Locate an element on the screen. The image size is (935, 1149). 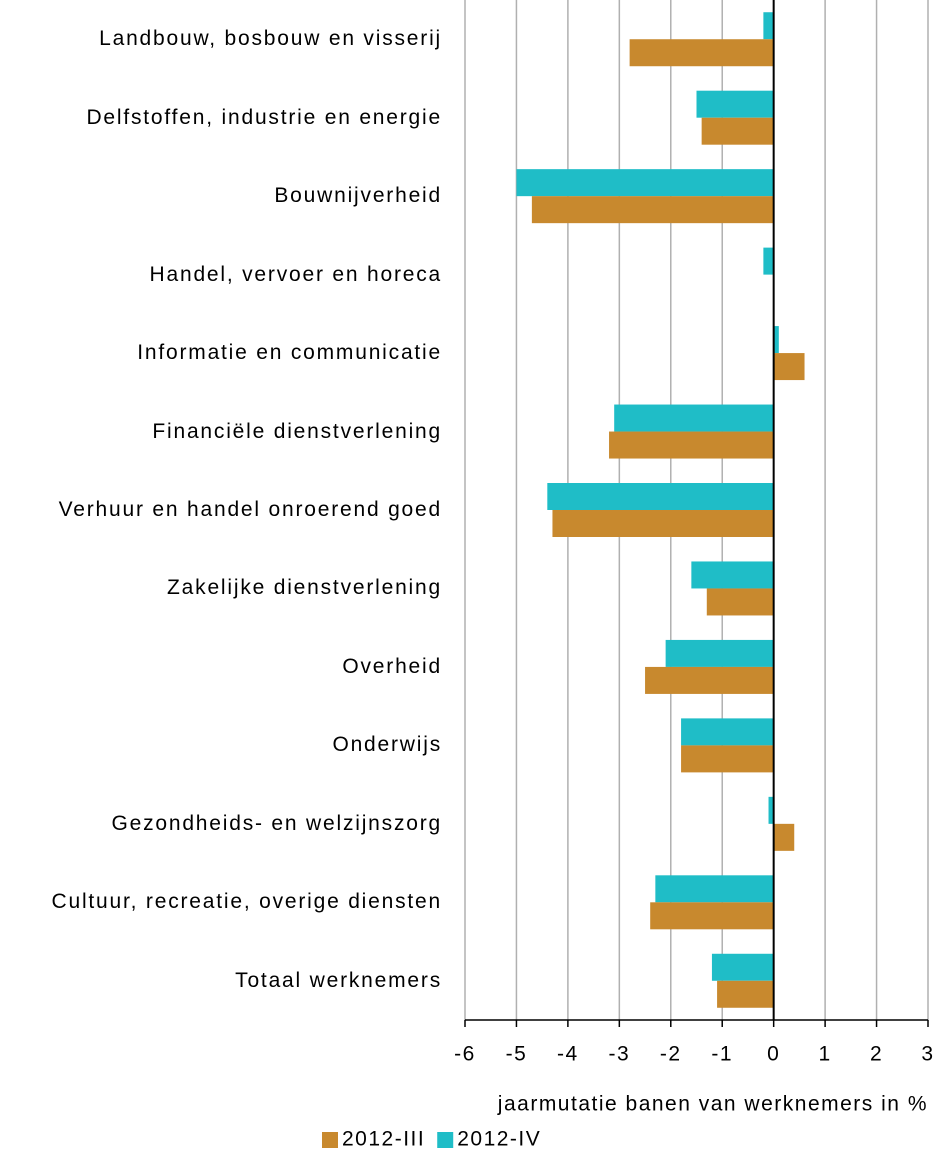
y-tick-label: Financiële dienstverlening is located at coordinates (297, 431).